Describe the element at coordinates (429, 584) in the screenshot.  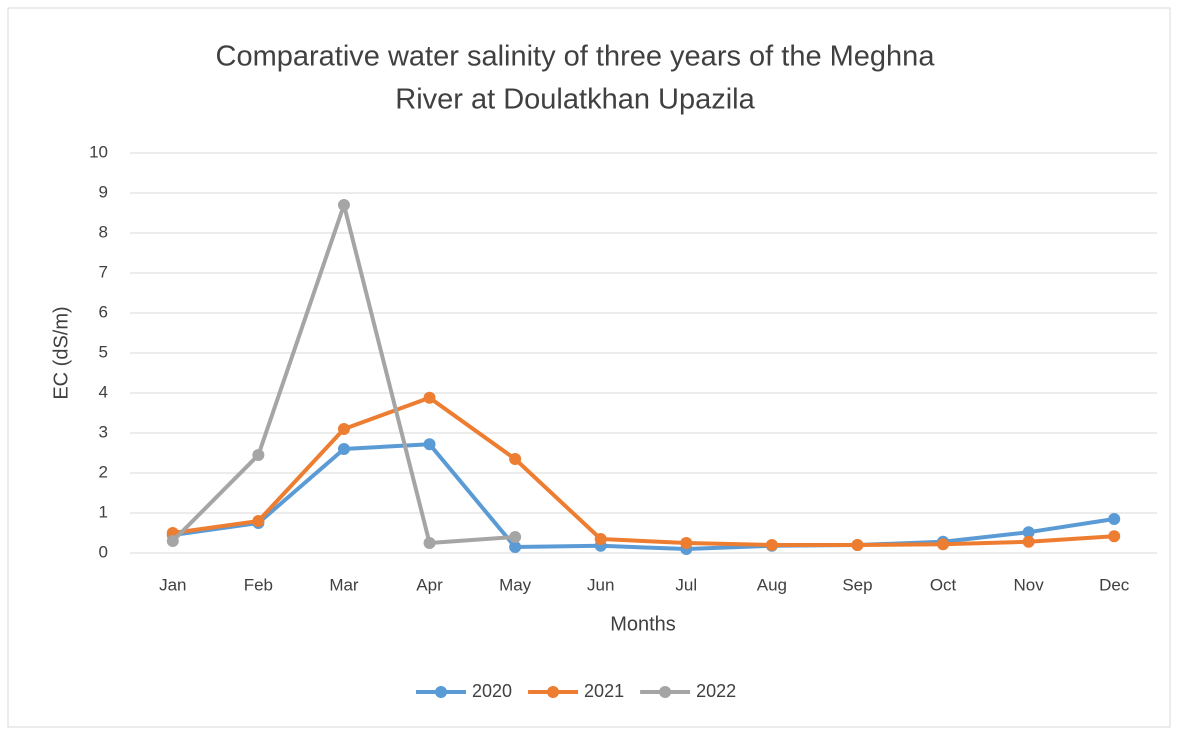
I see `x-tick-label: Apr` at that location.